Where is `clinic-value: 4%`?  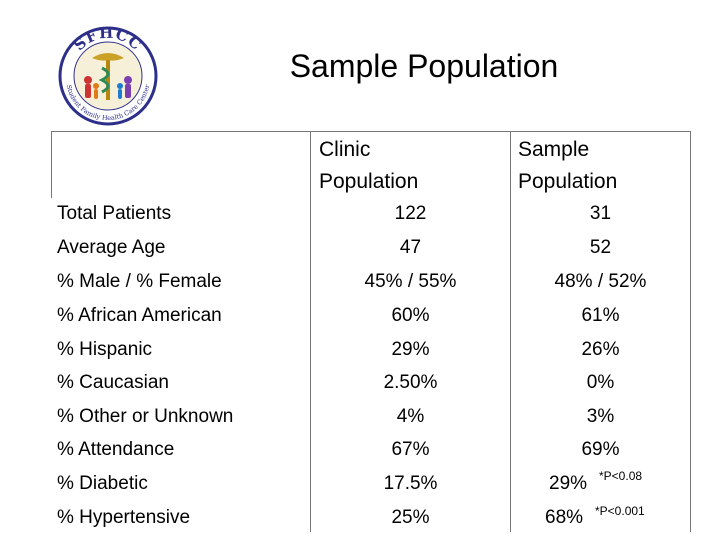
clinic-value: 4% is located at coordinates (410, 416).